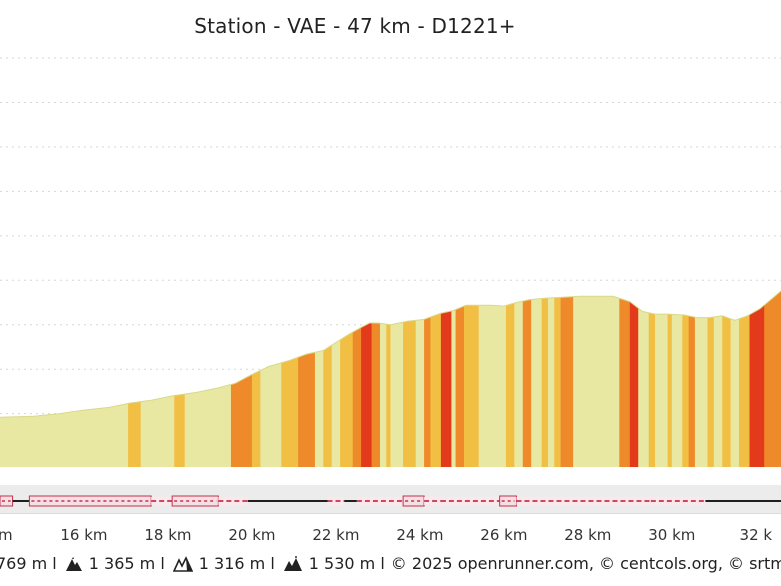 This screenshot has width=781, height=586. Describe the element at coordinates (671, 535) in the screenshot. I see `x-tick-label: 30 km` at that location.